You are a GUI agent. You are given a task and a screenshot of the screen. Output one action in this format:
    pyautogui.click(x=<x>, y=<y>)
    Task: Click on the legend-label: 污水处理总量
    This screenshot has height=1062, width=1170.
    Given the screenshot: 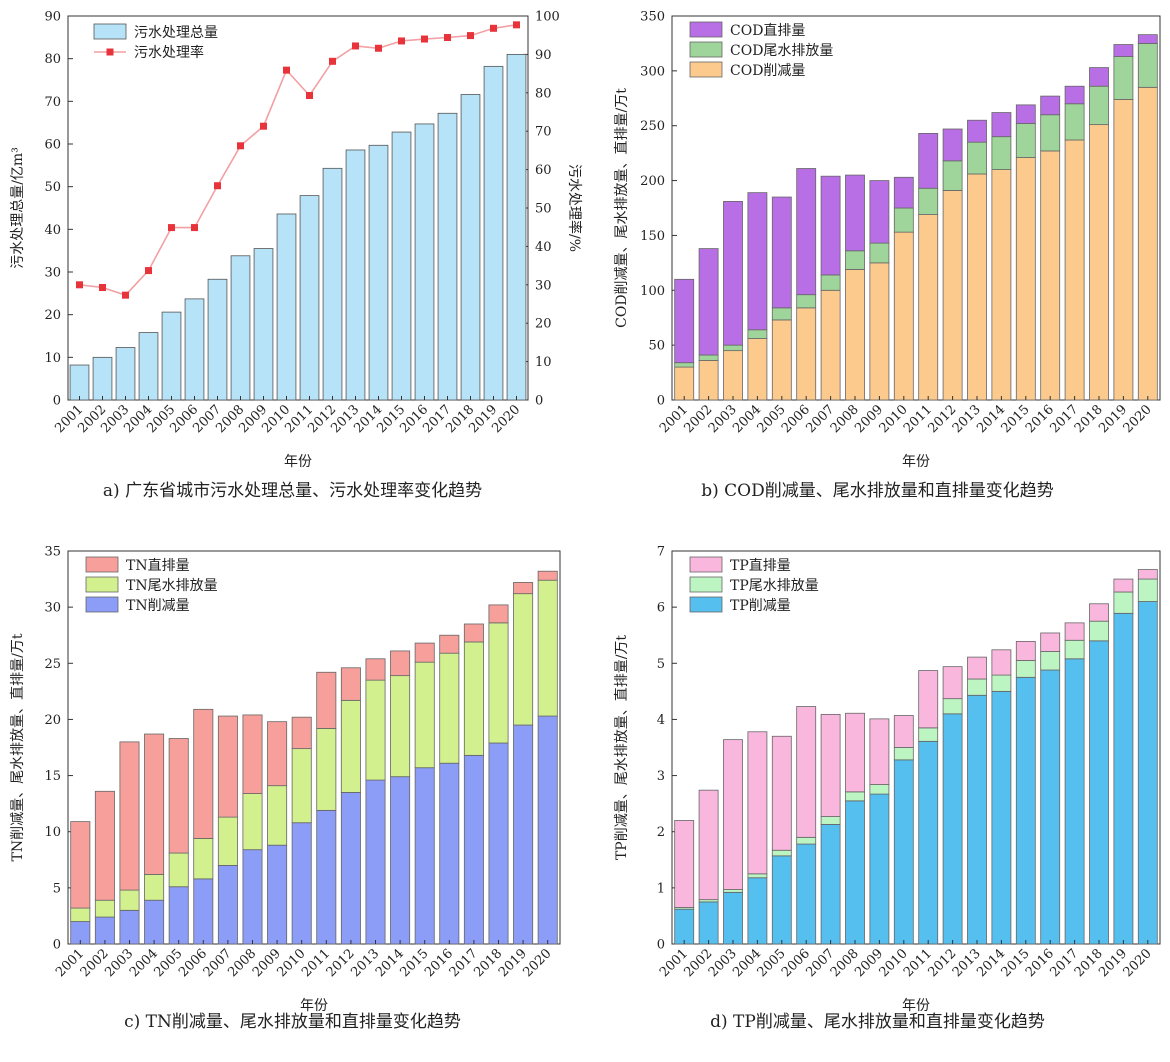 What is the action you would take?
    pyautogui.click(x=176, y=33)
    